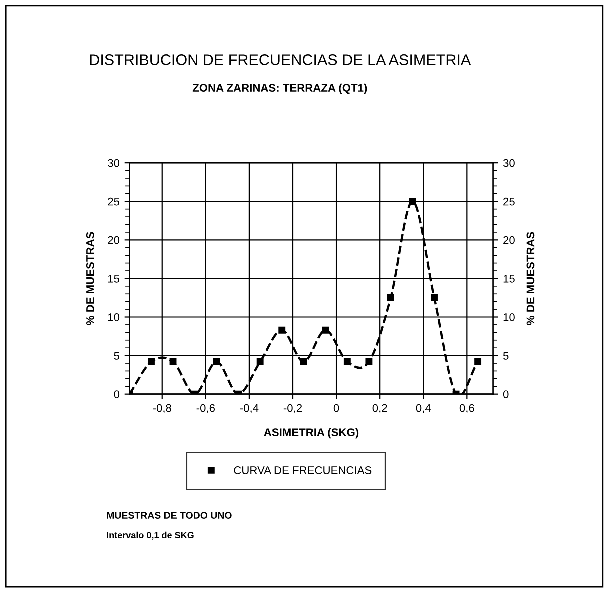 Image resolution: width=609 pixels, height=593 pixels. What do you see at coordinates (281, 60) in the screenshot?
I see `chart-title: DISTRIBUCION DE FRECUENCIAS DE LA ASIMETRIA` at bounding box center [281, 60].